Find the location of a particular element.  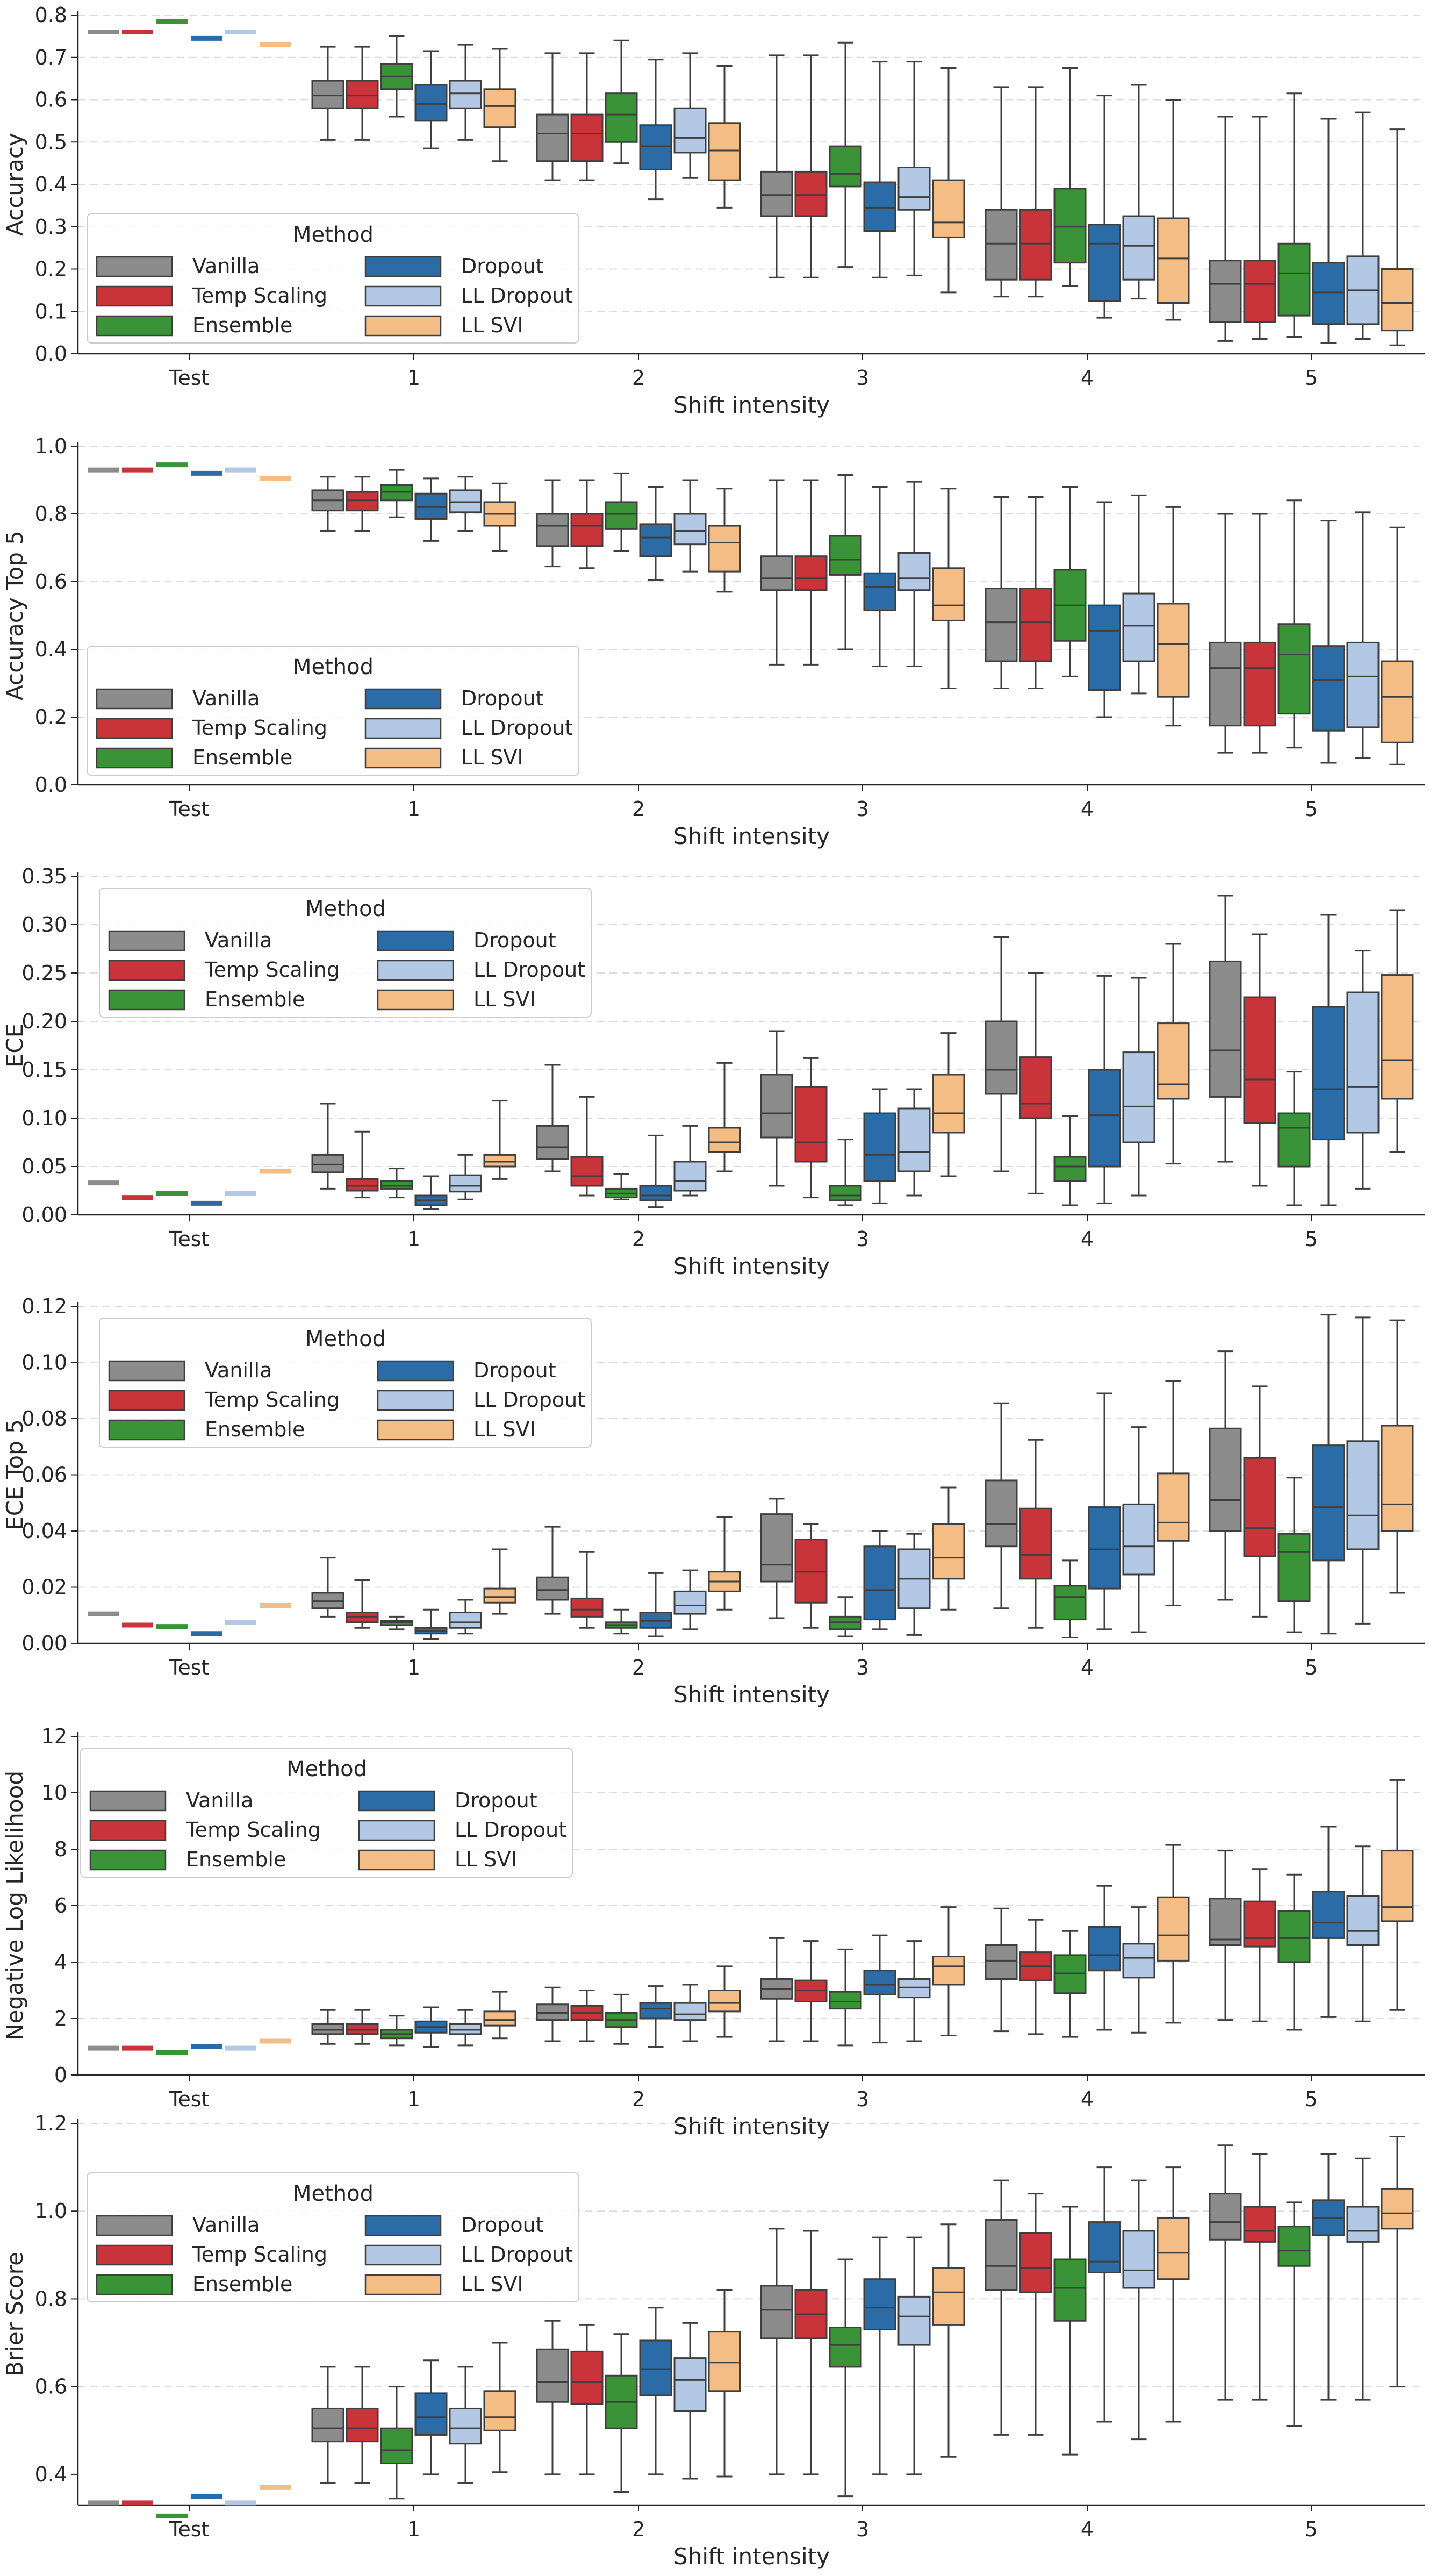

y-tick-label: 0.2 is located at coordinates (51, 717).